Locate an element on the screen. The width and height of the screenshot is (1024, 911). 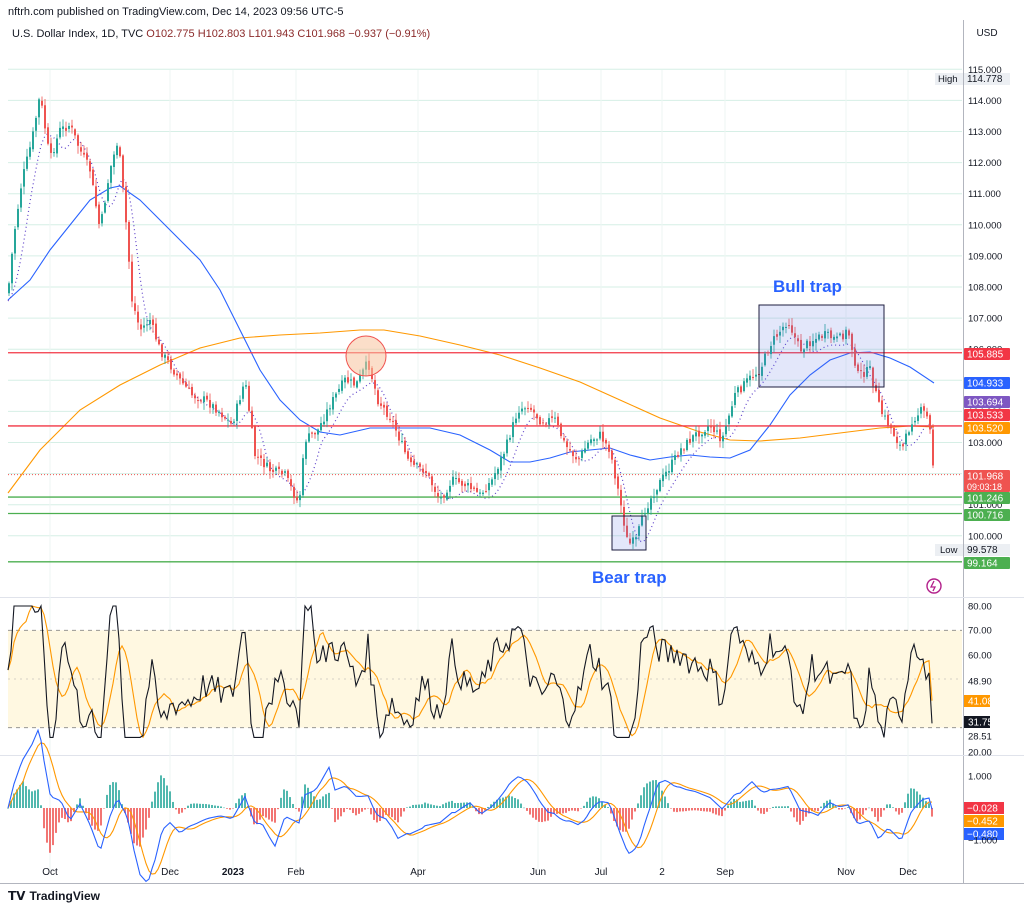
currency-label: USD is located at coordinates (987, 33).